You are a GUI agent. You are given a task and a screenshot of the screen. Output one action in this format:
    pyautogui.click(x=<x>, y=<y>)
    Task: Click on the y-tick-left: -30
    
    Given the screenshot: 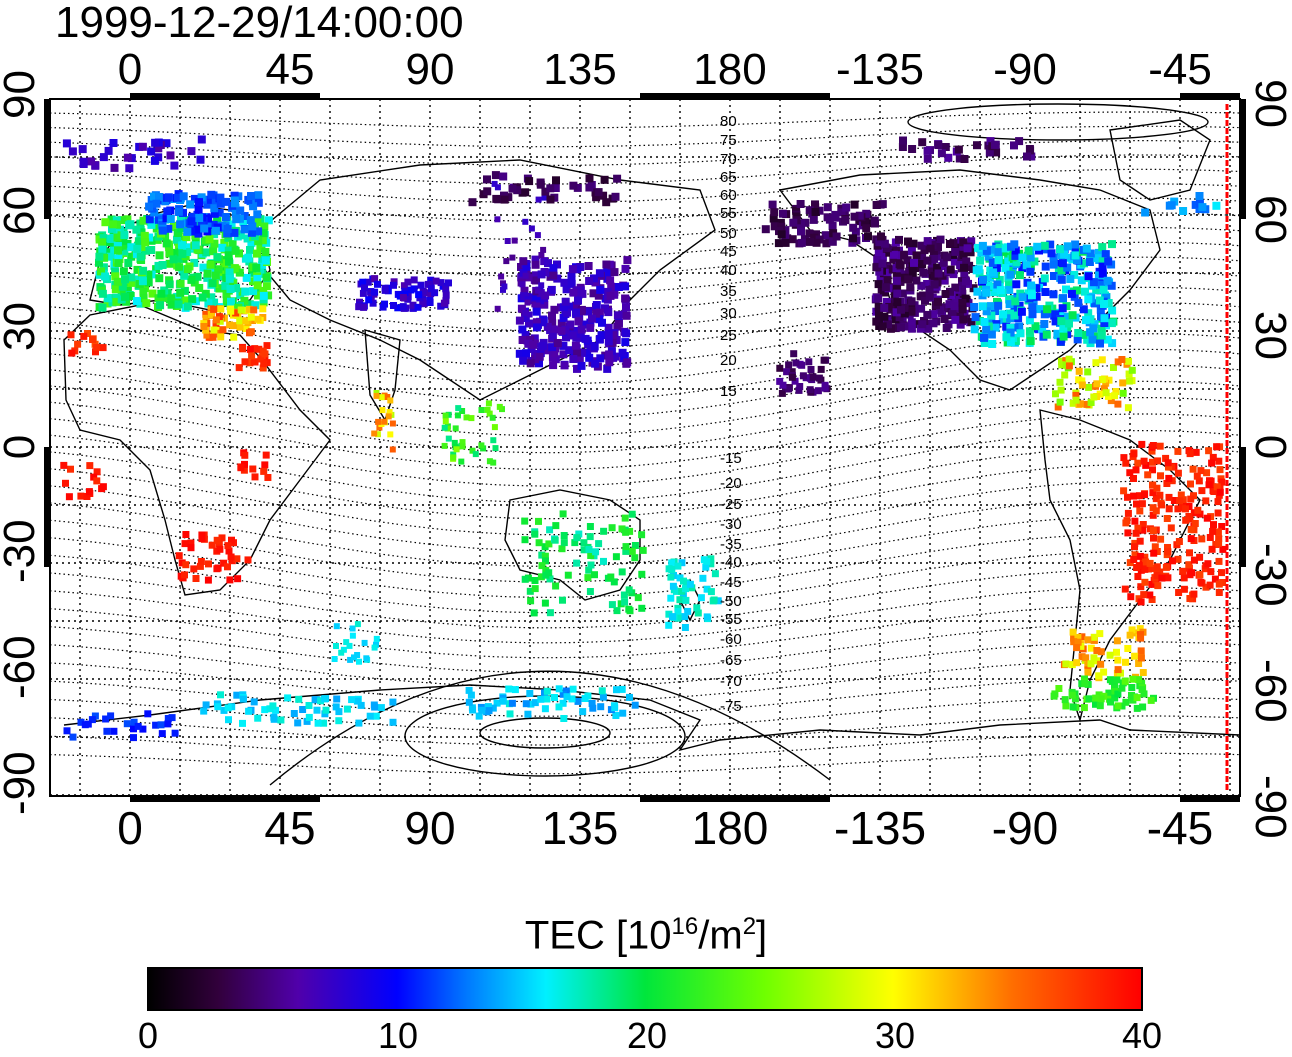 What is the action you would take?
    pyautogui.click(x=22, y=551)
    